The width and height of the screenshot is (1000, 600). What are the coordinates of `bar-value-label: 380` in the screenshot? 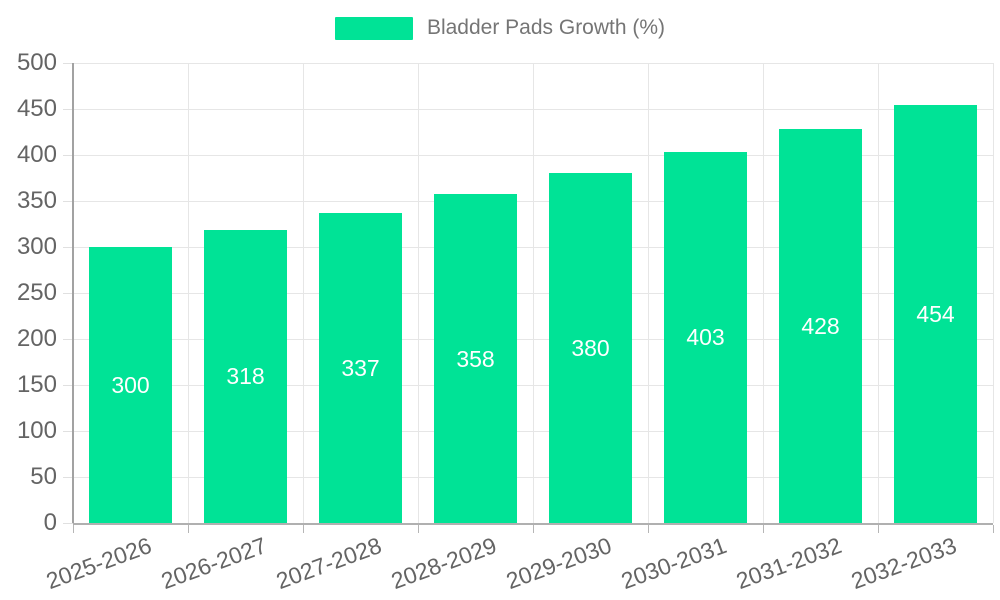 It's located at (590, 348).